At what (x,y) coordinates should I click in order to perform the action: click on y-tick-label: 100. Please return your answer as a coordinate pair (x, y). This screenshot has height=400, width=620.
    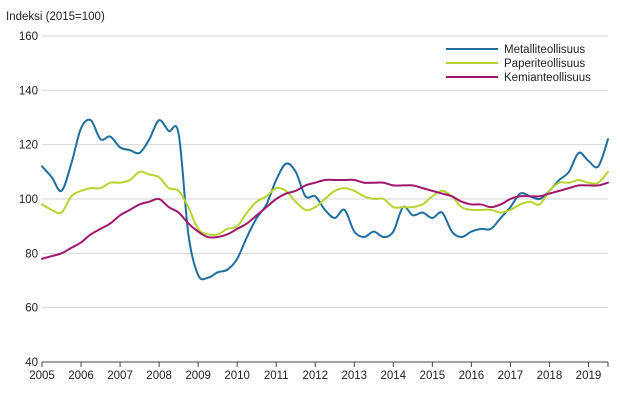
    Looking at the image, I should click on (28, 200).